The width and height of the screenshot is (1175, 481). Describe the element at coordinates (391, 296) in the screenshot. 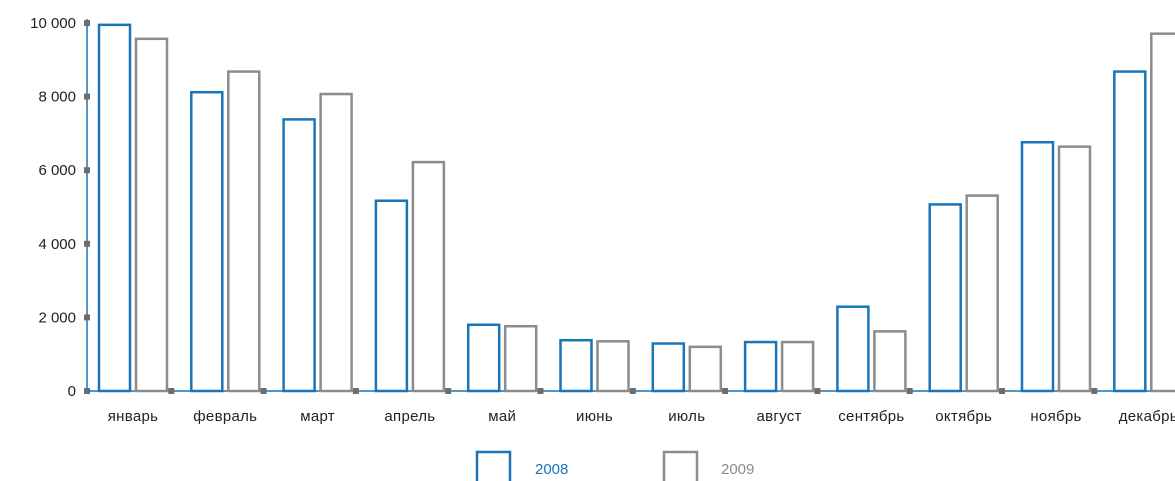

I see `bar-2008-апрель` at that location.